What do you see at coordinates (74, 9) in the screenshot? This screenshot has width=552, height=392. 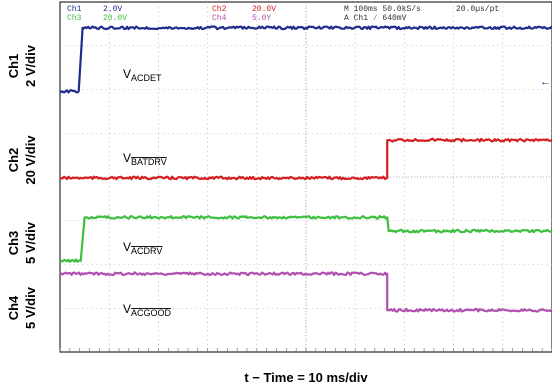 I see `ch1-header-label: Ch1` at bounding box center [74, 9].